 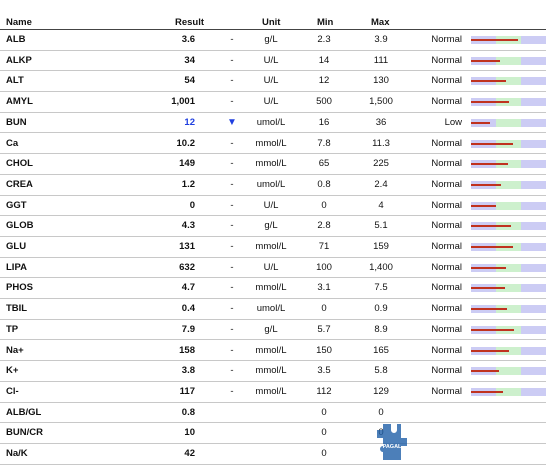 I want to click on test-name: K+, so click(x=12, y=371).